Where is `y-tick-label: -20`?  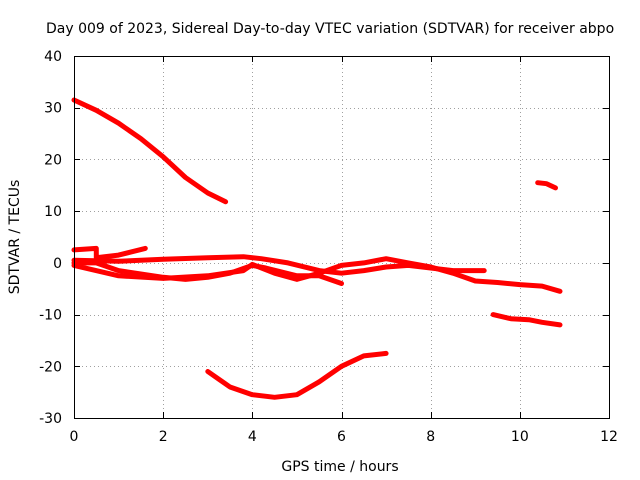
y-tick-label: -20 is located at coordinates (50, 367).